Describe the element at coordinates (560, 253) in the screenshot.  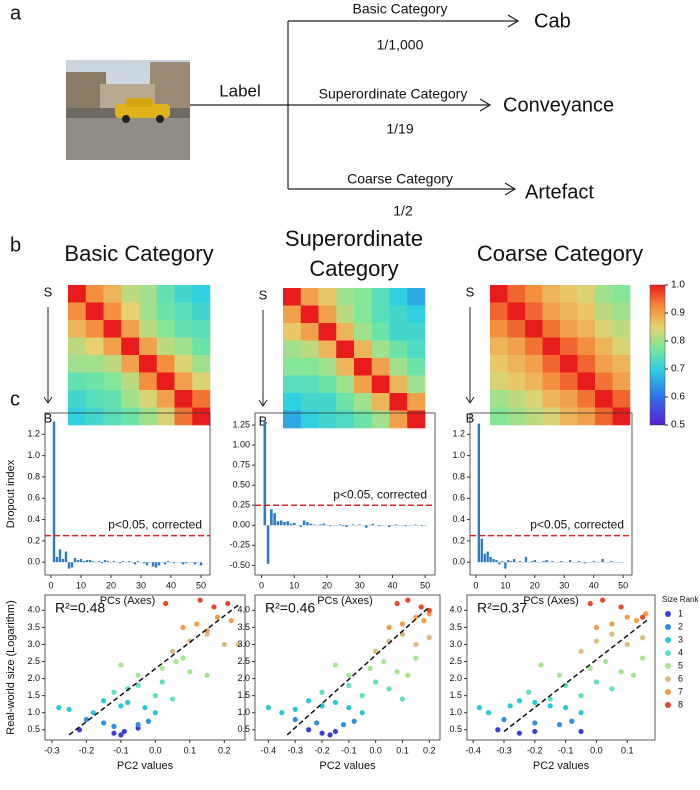
I see `chart-title: Coarse Category` at that location.